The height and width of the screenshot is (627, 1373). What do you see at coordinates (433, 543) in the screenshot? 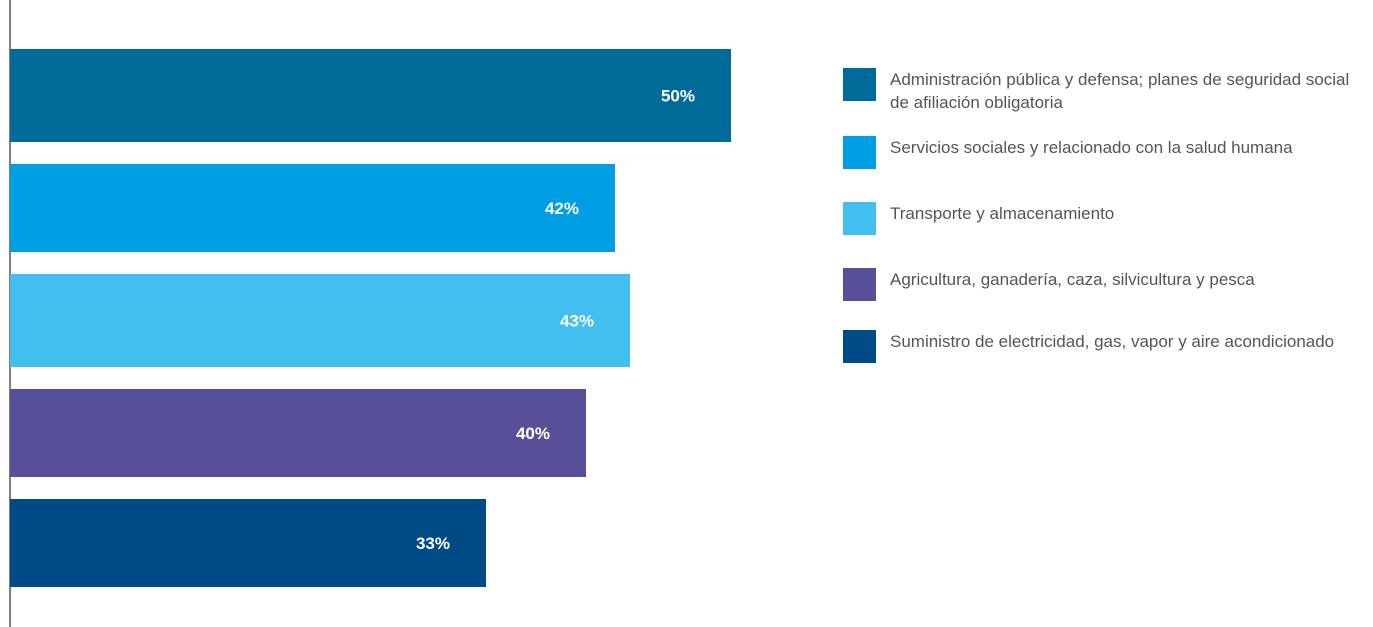
I see `bar-value-label: 33%` at bounding box center [433, 543].